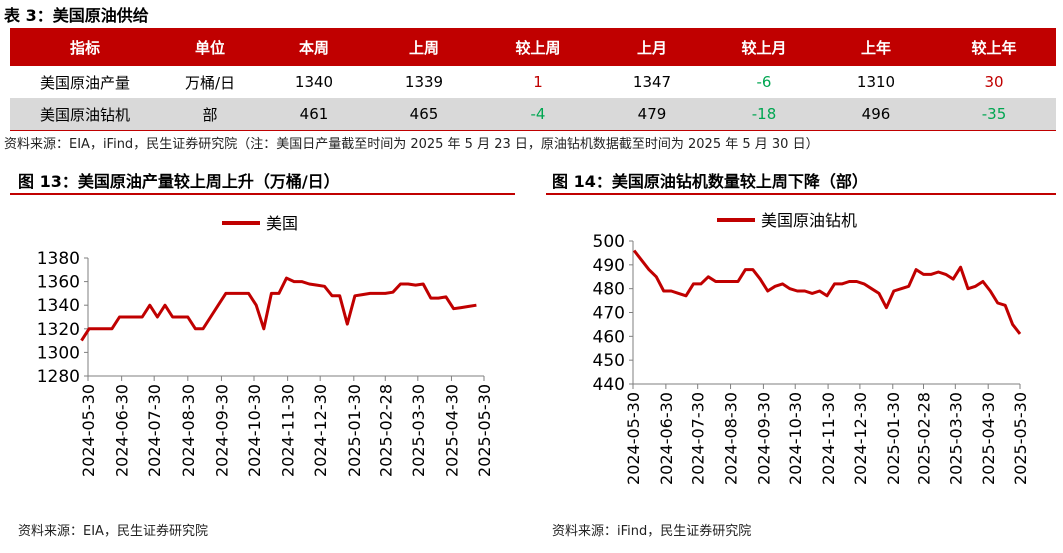 This screenshot has height=553, width=1063. Describe the element at coordinates (85, 114) in the screenshot. I see `table-cell: 美国原油钻机` at that location.